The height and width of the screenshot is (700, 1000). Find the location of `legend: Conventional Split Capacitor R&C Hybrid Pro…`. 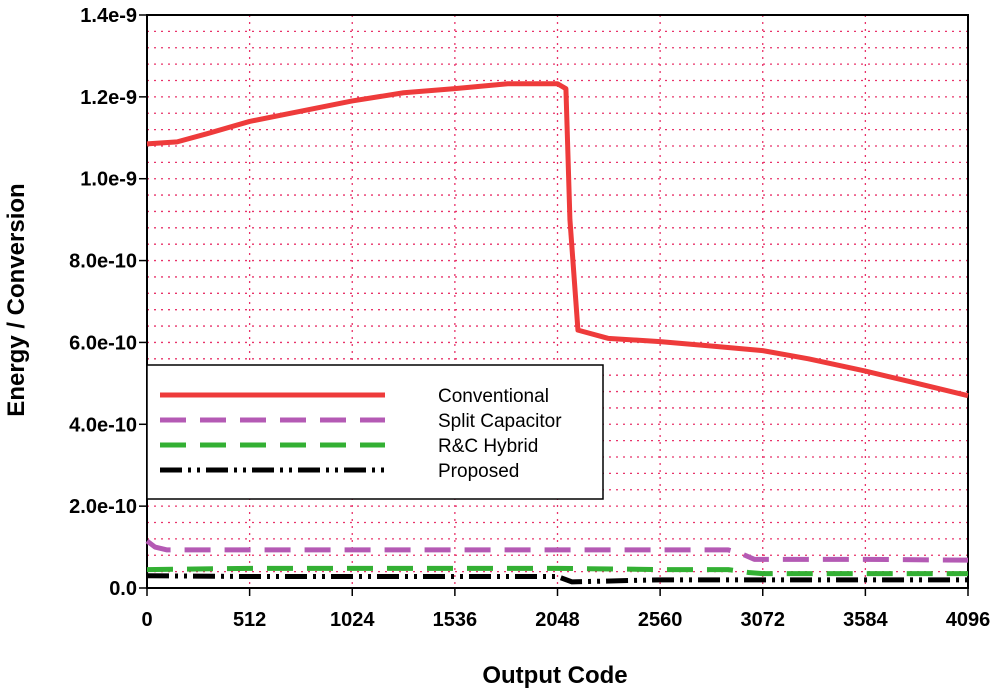

legend: Conventional Split Capacitor R&C Hybrid Pro… is located at coordinates (375, 432).